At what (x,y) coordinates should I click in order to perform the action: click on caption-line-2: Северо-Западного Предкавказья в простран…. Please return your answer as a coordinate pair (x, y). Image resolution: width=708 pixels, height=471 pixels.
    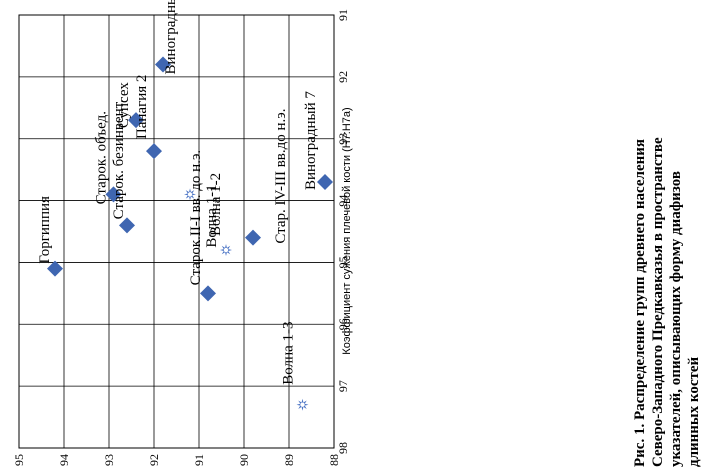
    Looking at the image, I should click on (658, 302).